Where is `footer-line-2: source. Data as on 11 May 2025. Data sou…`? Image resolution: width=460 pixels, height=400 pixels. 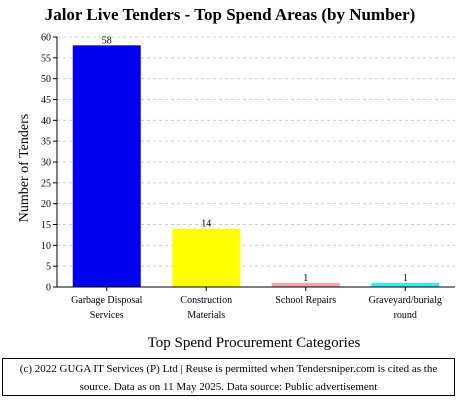
footer-line-2: source. Data as on 11 May 2025. Data sou… is located at coordinates (228, 387).